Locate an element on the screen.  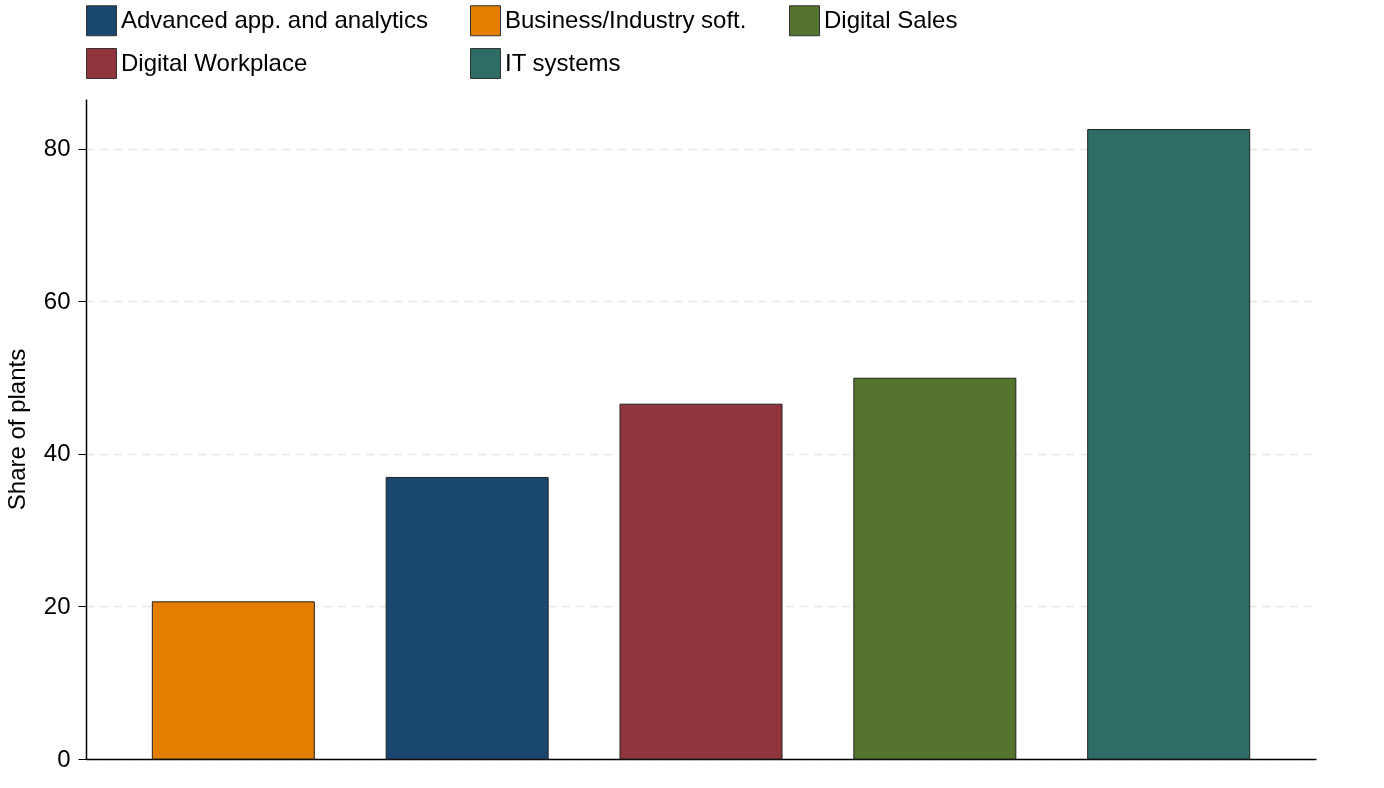
legend-label: Business/Industry soft. is located at coordinates (626, 19).